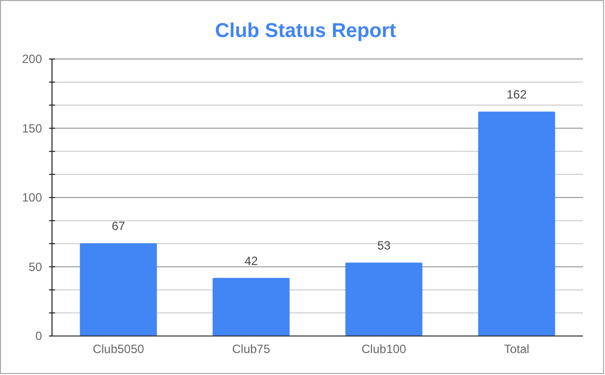 The height and width of the screenshot is (375, 605). What do you see at coordinates (118, 349) in the screenshot?
I see `x-tick-label: Club5050` at bounding box center [118, 349].